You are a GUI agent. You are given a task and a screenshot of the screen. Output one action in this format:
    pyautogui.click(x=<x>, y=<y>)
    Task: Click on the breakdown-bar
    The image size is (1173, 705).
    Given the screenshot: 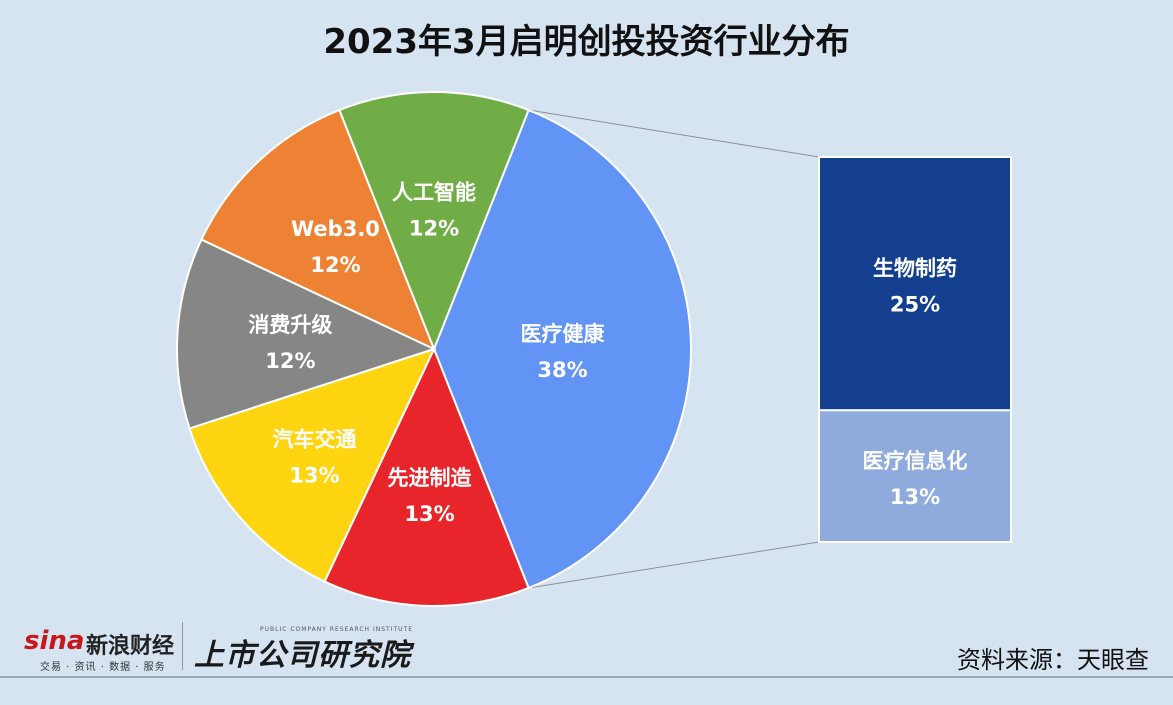 What is the action you would take?
    pyautogui.click(x=915, y=349)
    